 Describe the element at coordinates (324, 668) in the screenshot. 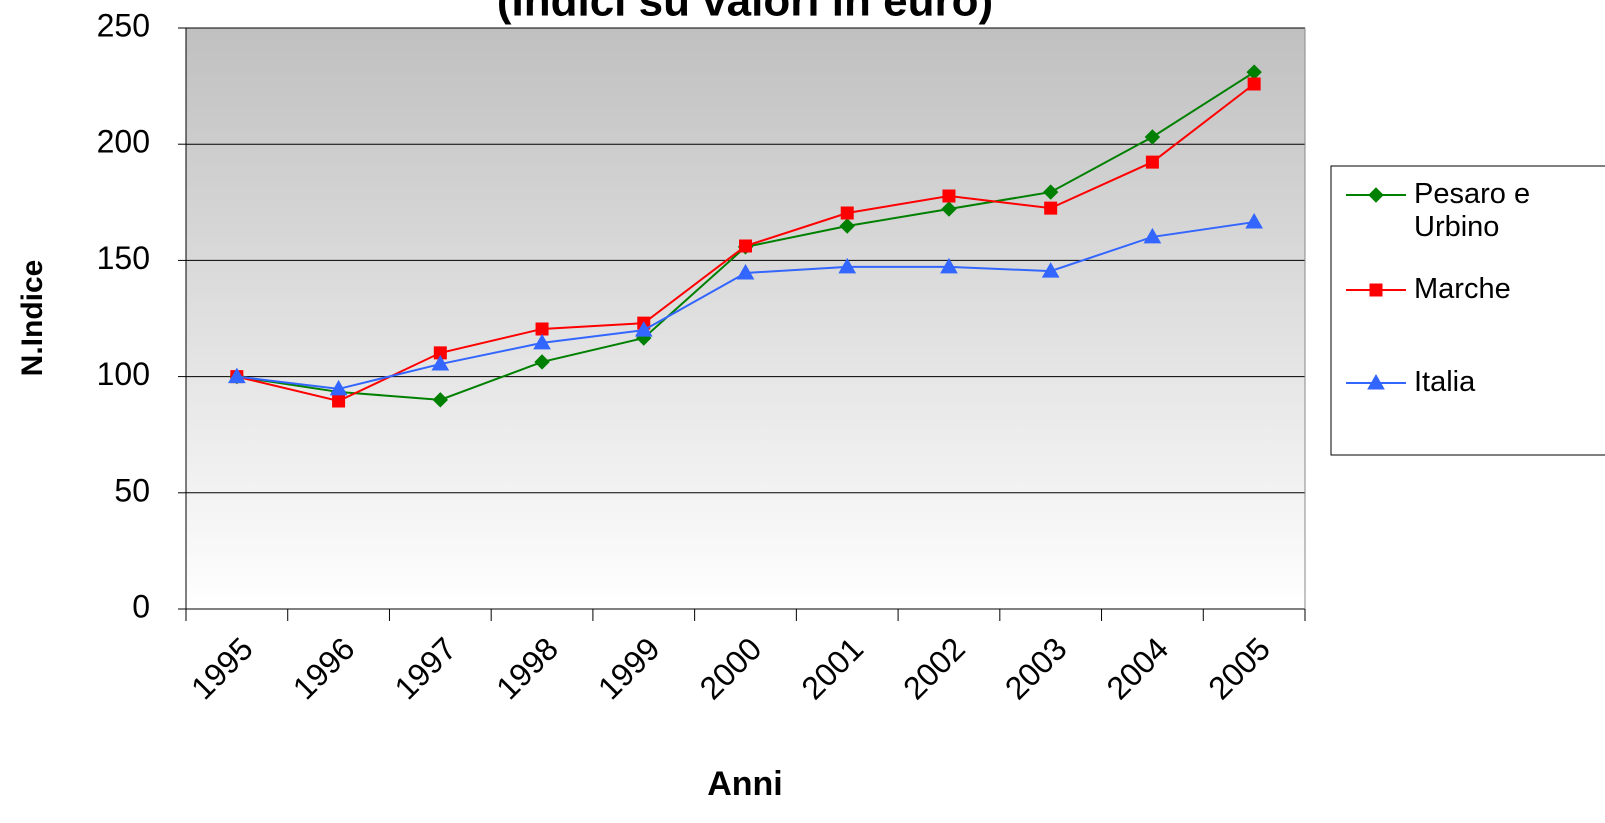

I see `x-tick-label: 1996` at that location.